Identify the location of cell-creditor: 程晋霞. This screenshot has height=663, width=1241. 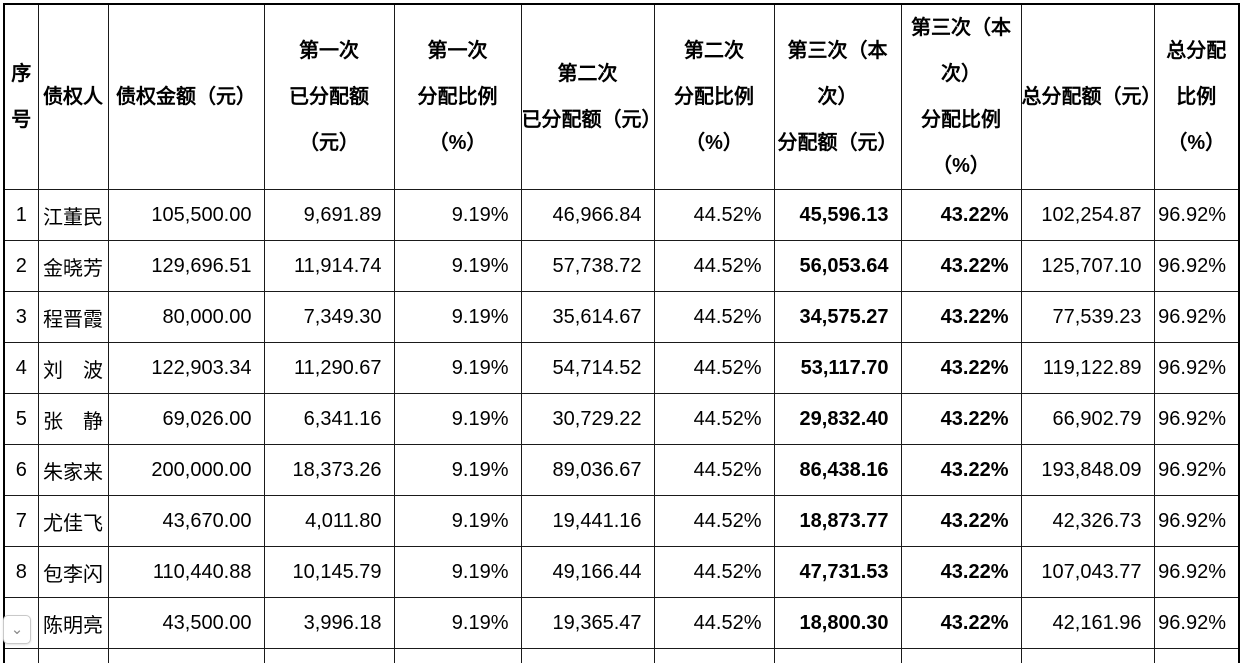
(73, 317).